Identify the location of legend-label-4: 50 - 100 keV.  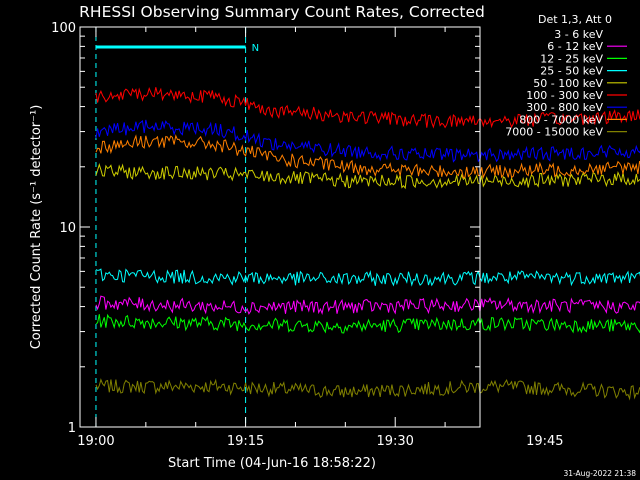
(568, 83).